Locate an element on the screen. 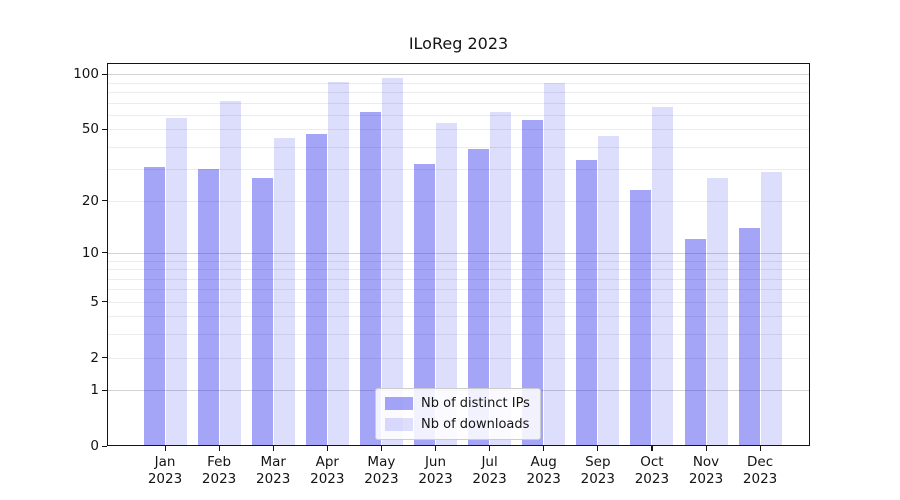 The image size is (900, 500). legend-swatch-distinct-ips is located at coordinates (399, 403).